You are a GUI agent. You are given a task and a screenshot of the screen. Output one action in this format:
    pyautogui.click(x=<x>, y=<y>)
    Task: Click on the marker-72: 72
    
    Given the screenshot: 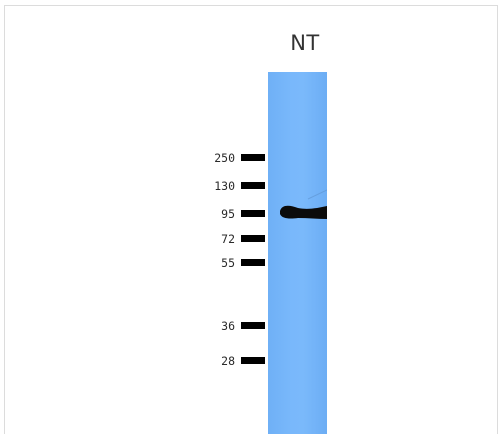 What is the action you would take?
    pyautogui.click(x=235, y=239)
    